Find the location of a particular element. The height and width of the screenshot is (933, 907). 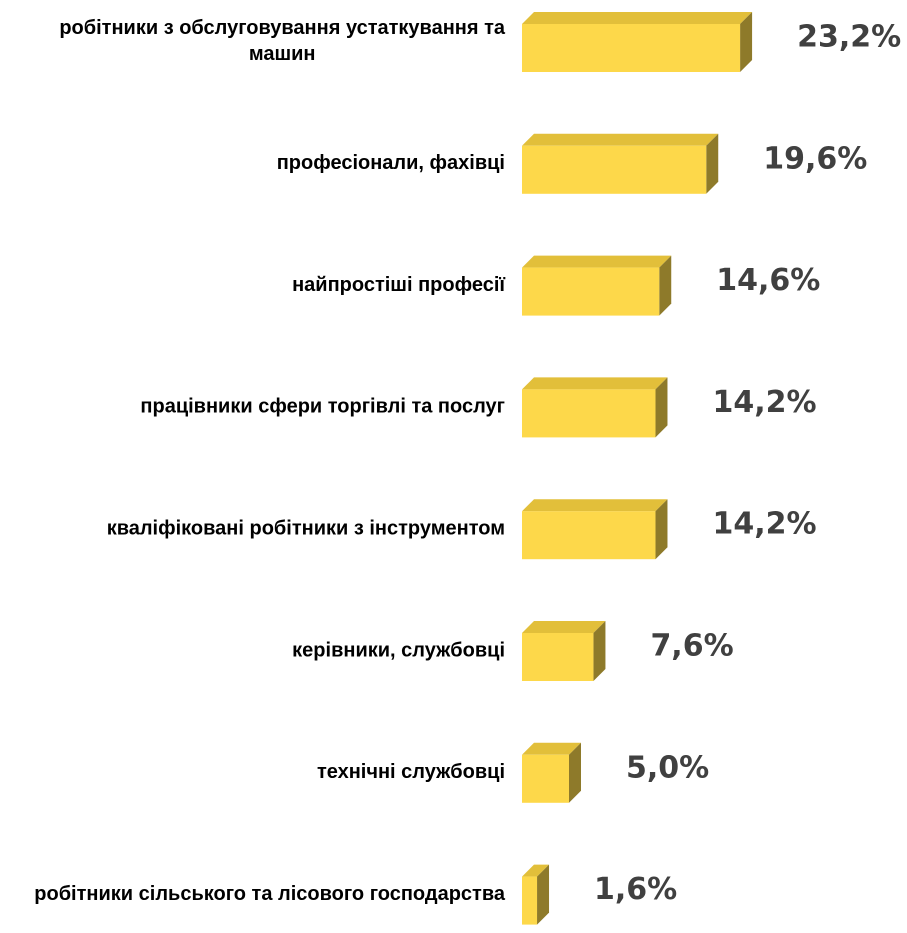

value-label: 19,6% is located at coordinates (815, 158).